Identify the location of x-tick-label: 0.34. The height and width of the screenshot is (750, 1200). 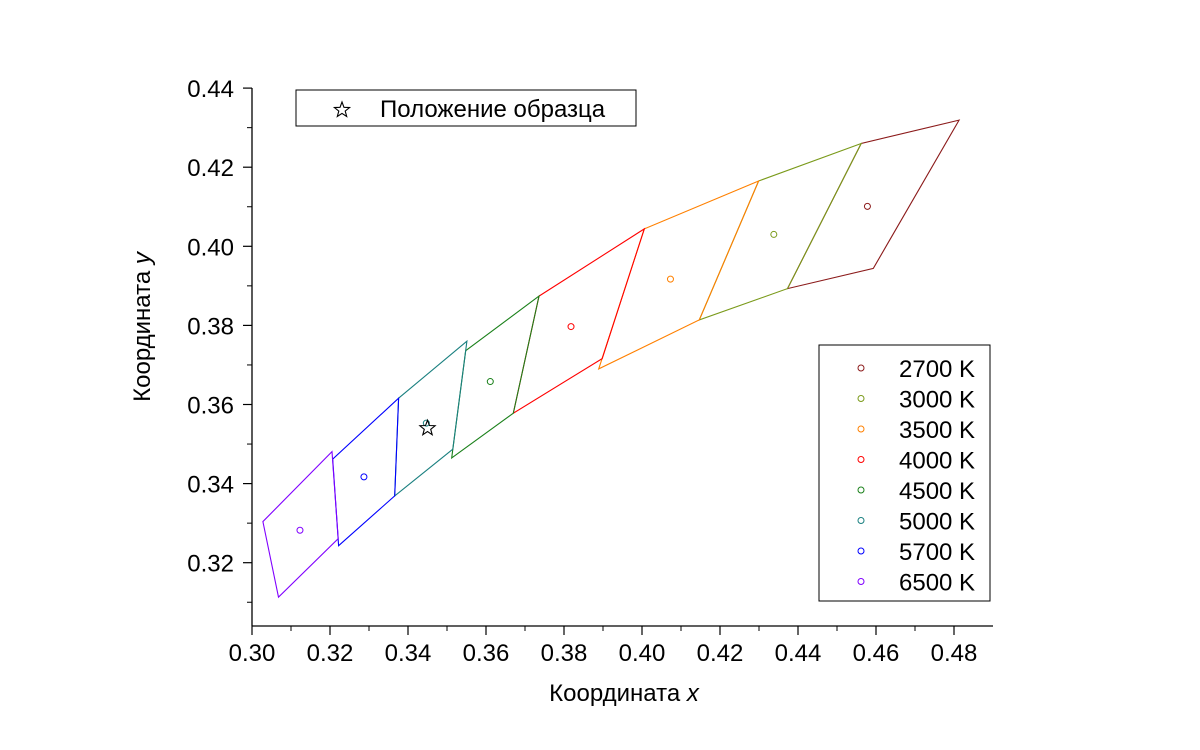
(408, 653).